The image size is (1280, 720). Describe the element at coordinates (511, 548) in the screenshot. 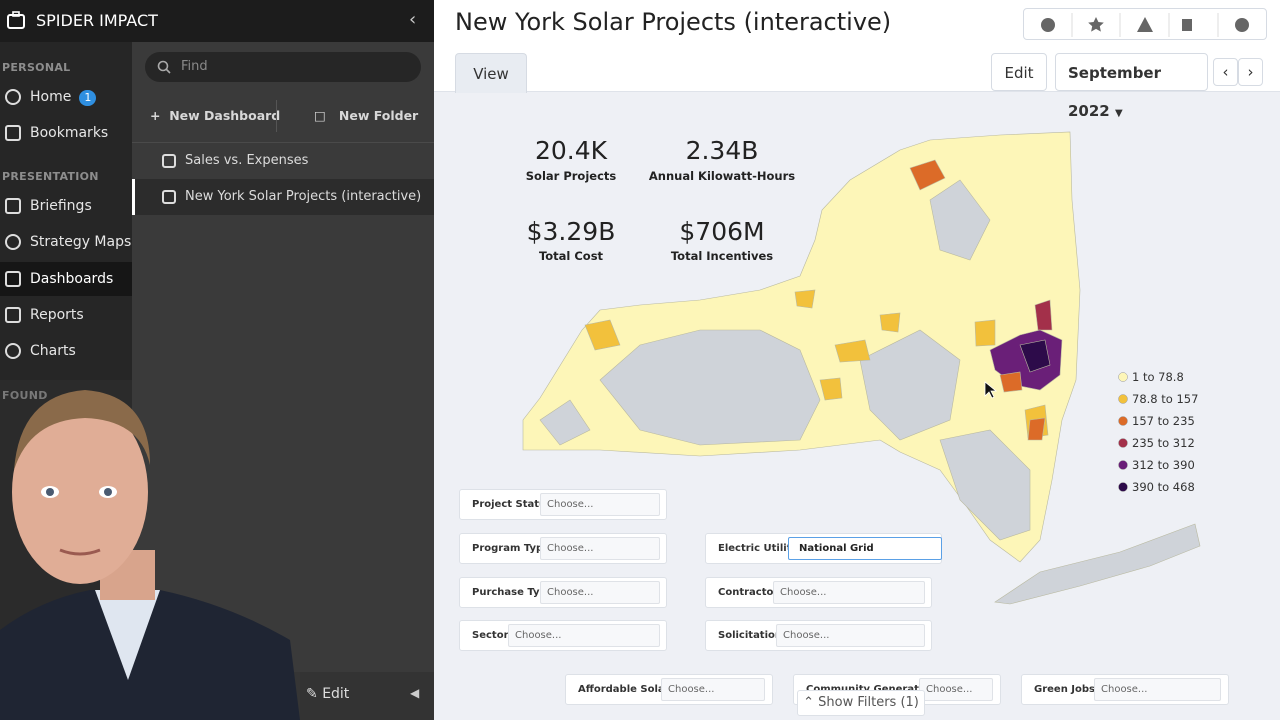

I see `filter-label: Program Type` at that location.